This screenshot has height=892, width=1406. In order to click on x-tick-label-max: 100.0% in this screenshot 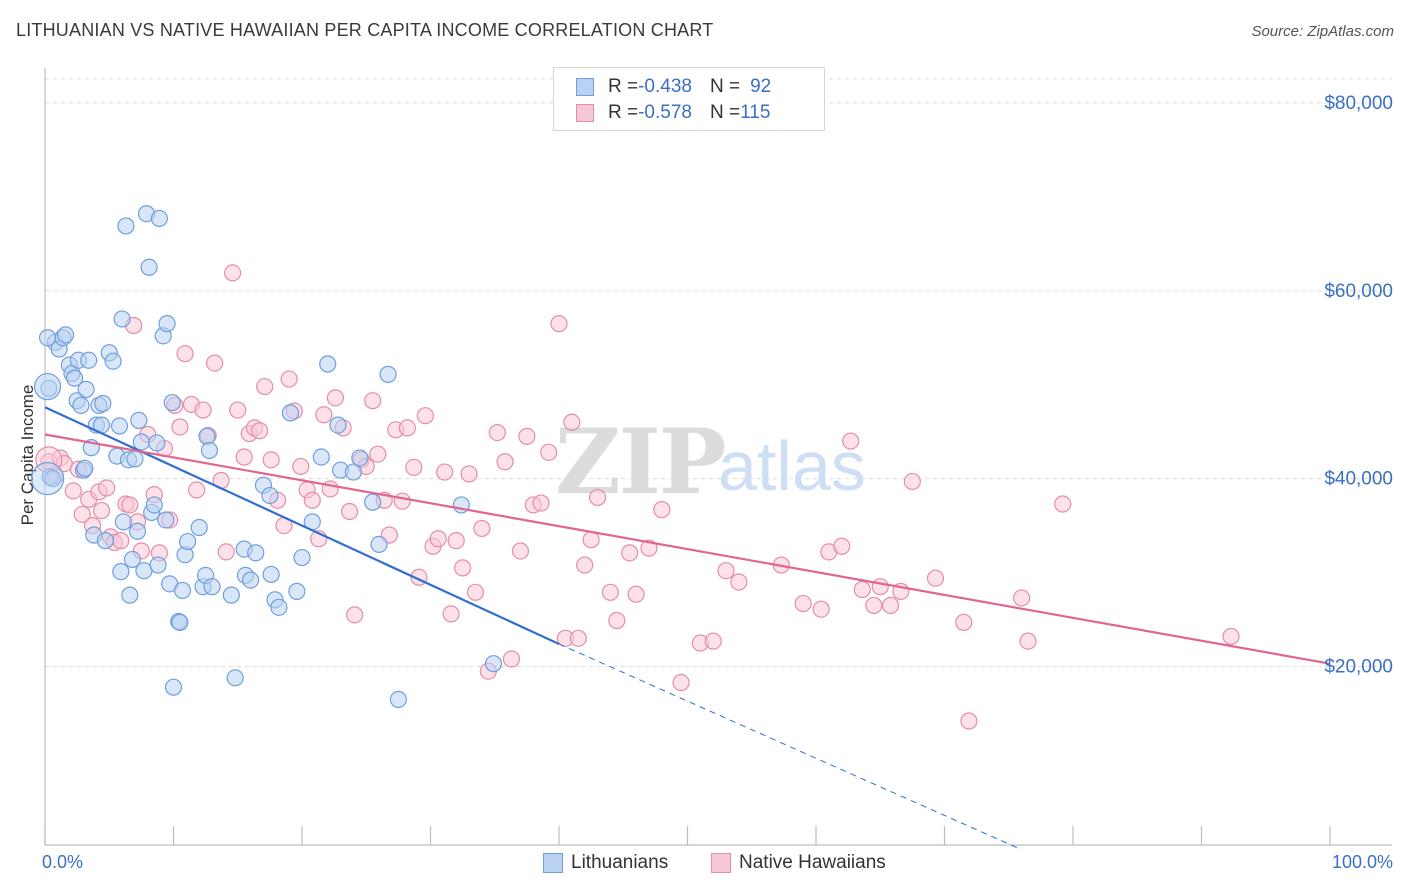, I will do `click(1362, 862)`.